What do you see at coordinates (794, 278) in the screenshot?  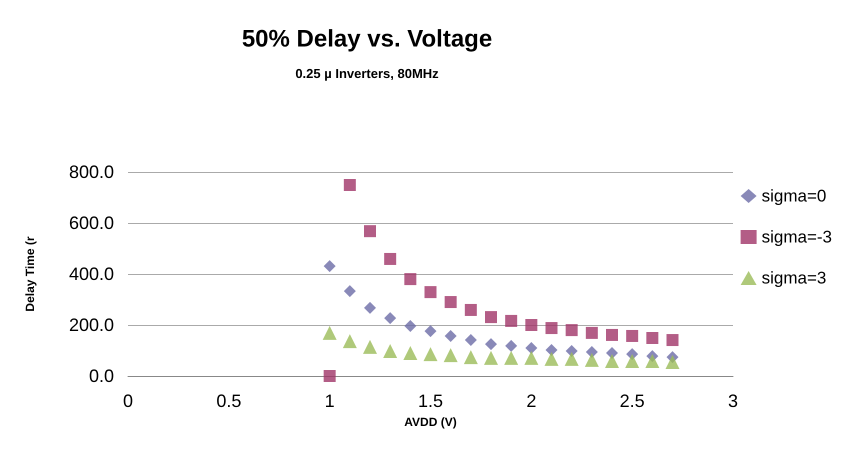 I see `legend-label: sigma=3` at bounding box center [794, 278].